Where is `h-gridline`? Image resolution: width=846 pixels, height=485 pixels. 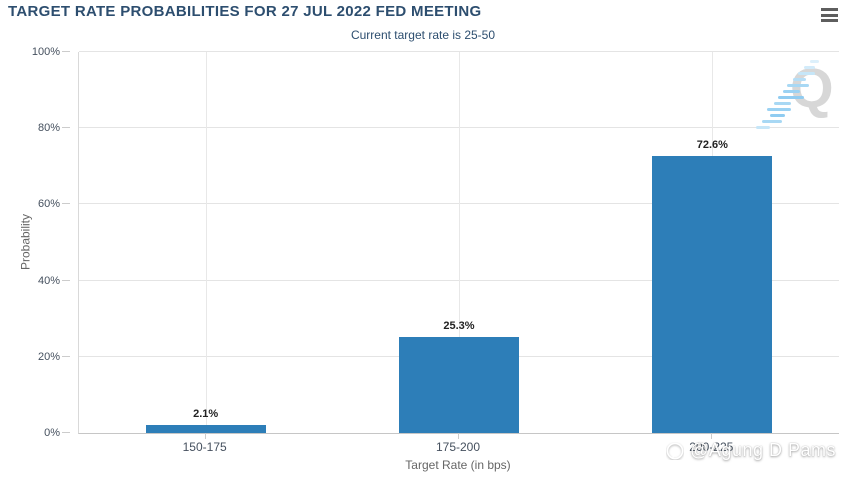
h-gridline is located at coordinates (459, 51).